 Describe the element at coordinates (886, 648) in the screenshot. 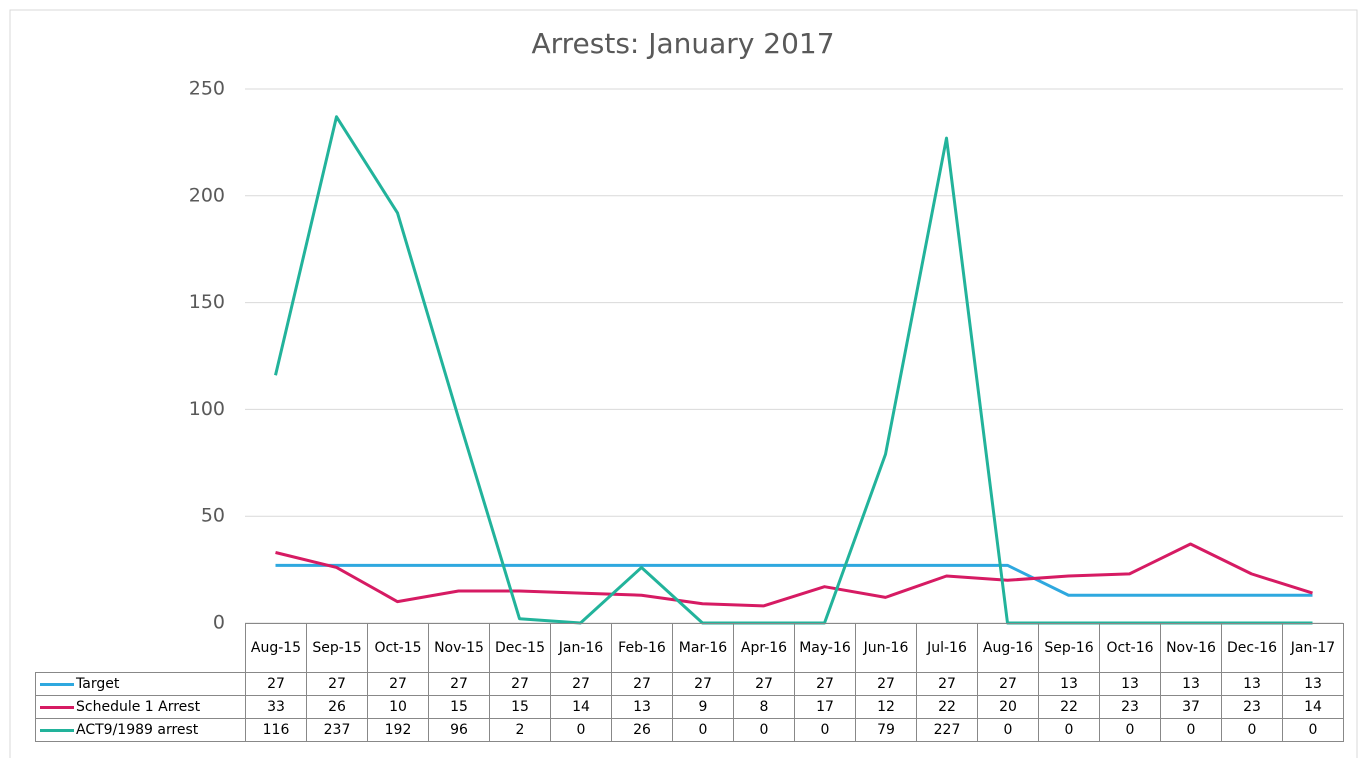

I see `category-label: Jun-16` at that location.